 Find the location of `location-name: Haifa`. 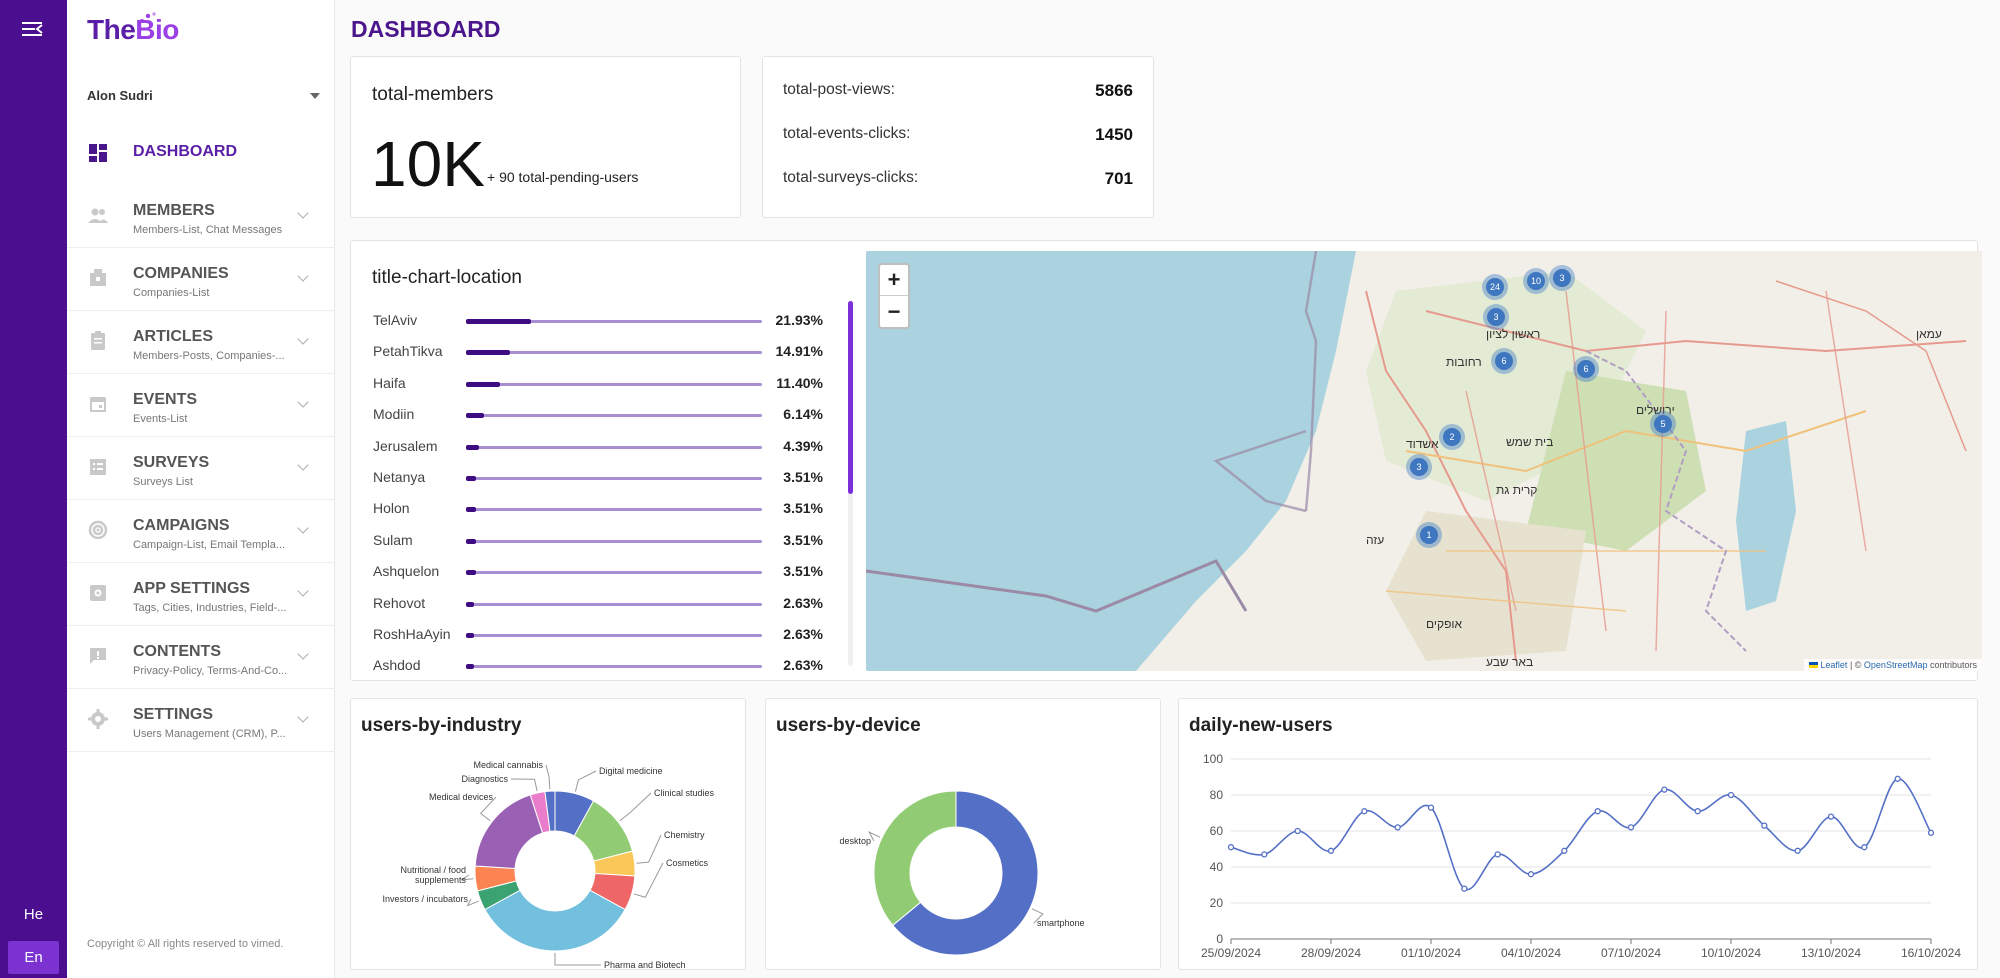

location-name: Haifa is located at coordinates (389, 382).